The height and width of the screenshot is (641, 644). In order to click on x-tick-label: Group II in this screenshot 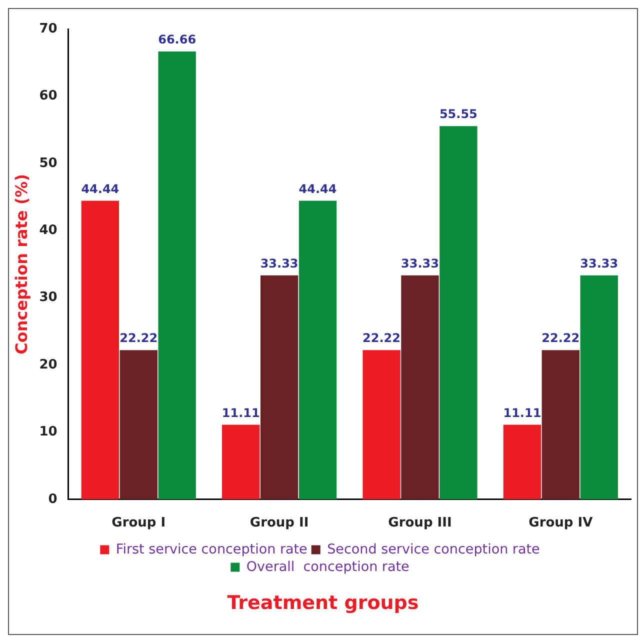, I will do `click(279, 523)`.